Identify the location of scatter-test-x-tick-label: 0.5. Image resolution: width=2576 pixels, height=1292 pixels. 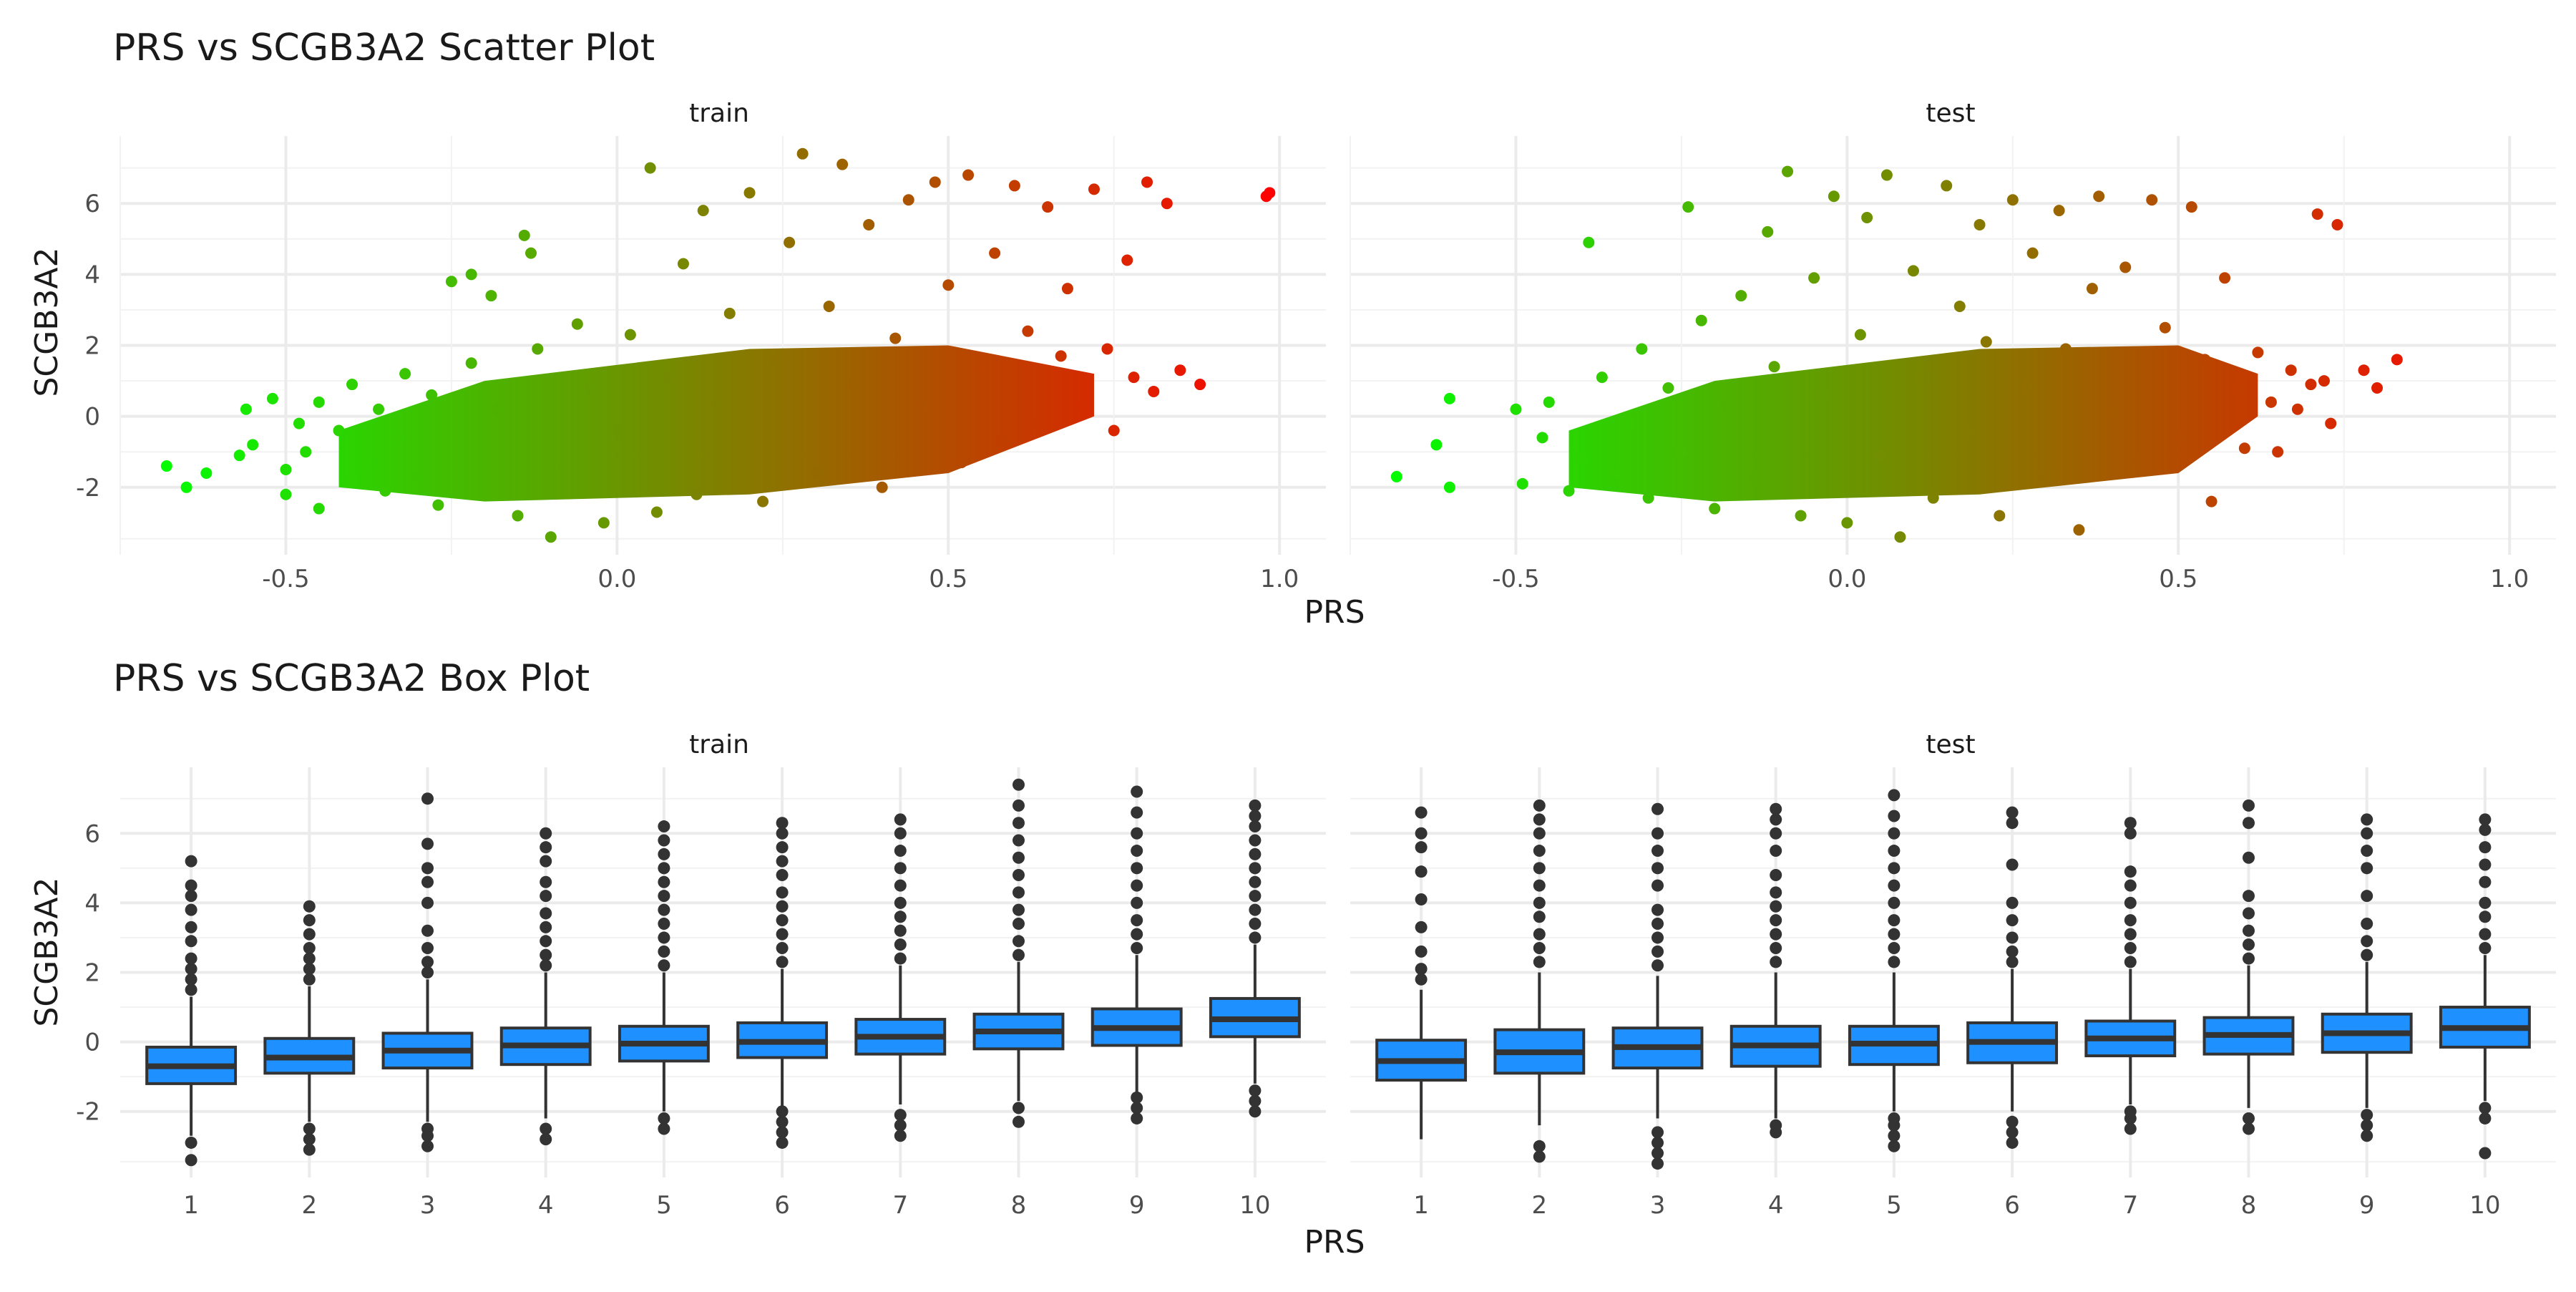
(2178, 579).